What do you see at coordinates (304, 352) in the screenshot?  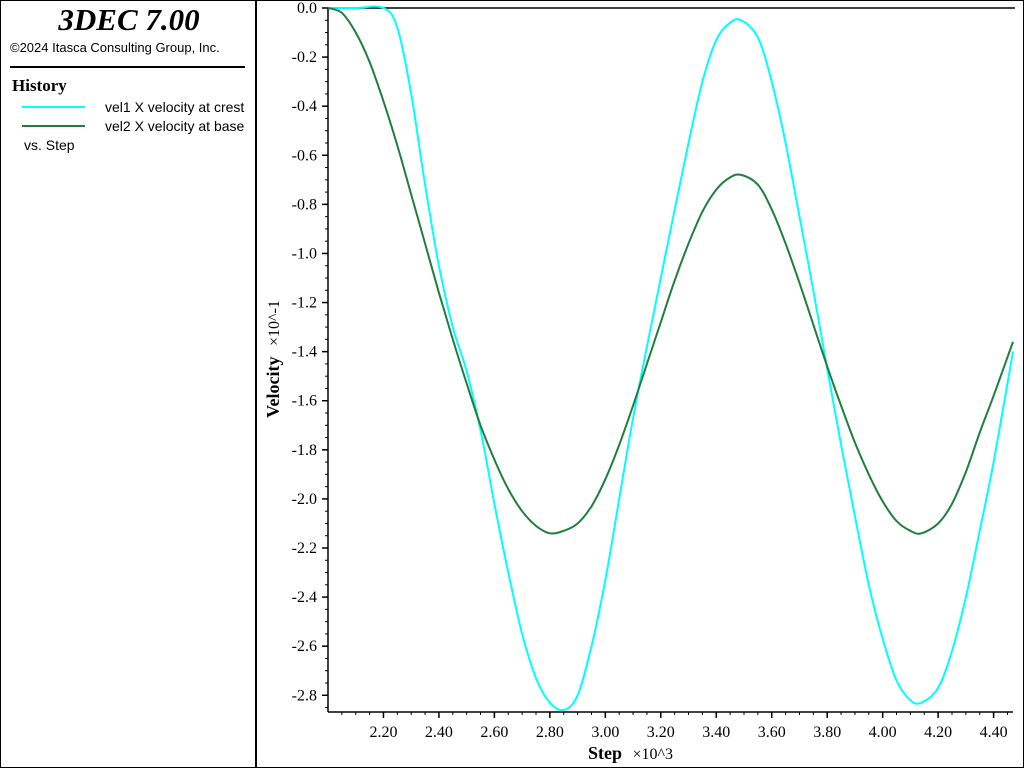 I see `y-tick-label: -1.4` at bounding box center [304, 352].